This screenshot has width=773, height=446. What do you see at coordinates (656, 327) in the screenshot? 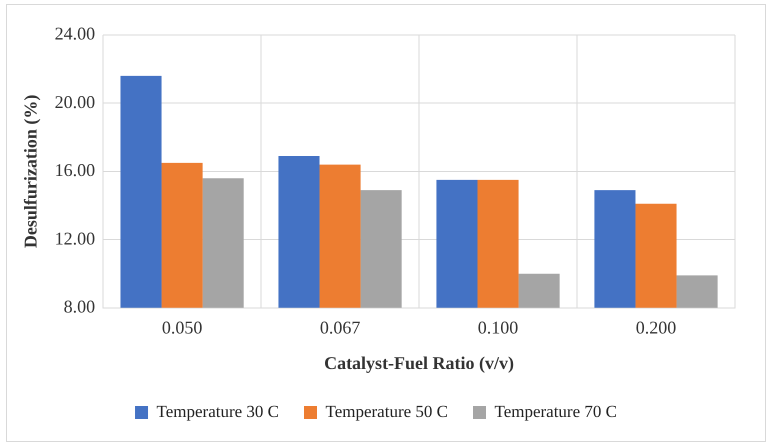
I see `x-tick-label: 0.200` at bounding box center [656, 327].